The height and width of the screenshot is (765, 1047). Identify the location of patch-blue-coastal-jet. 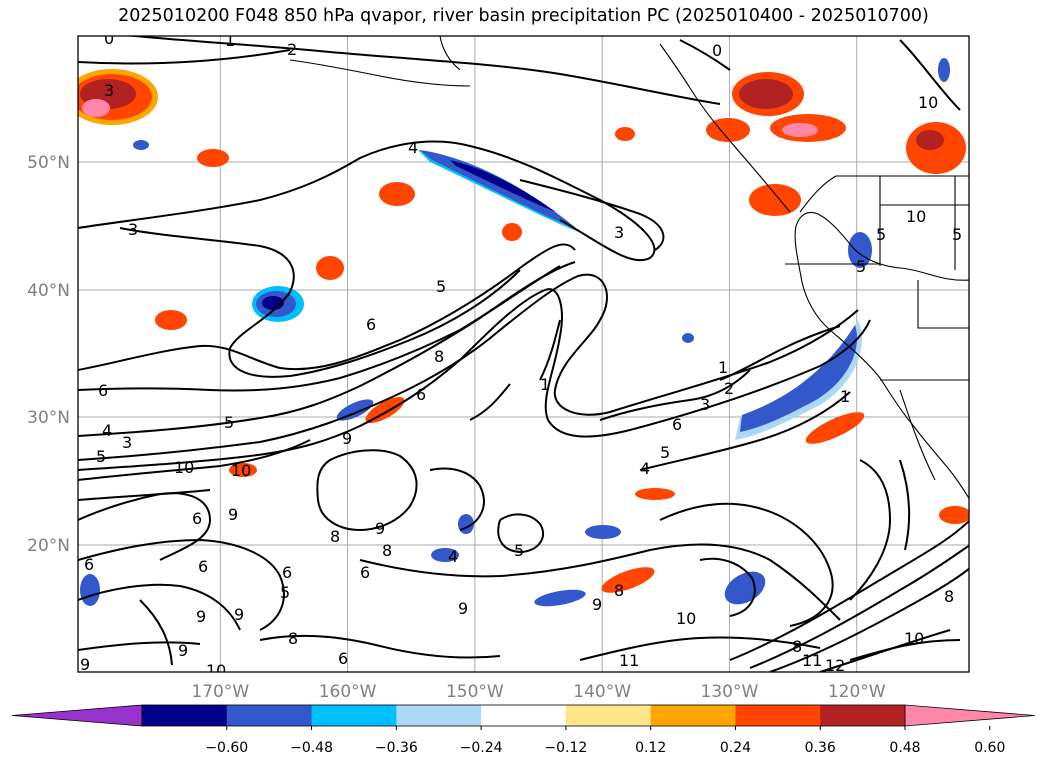
(798, 380).